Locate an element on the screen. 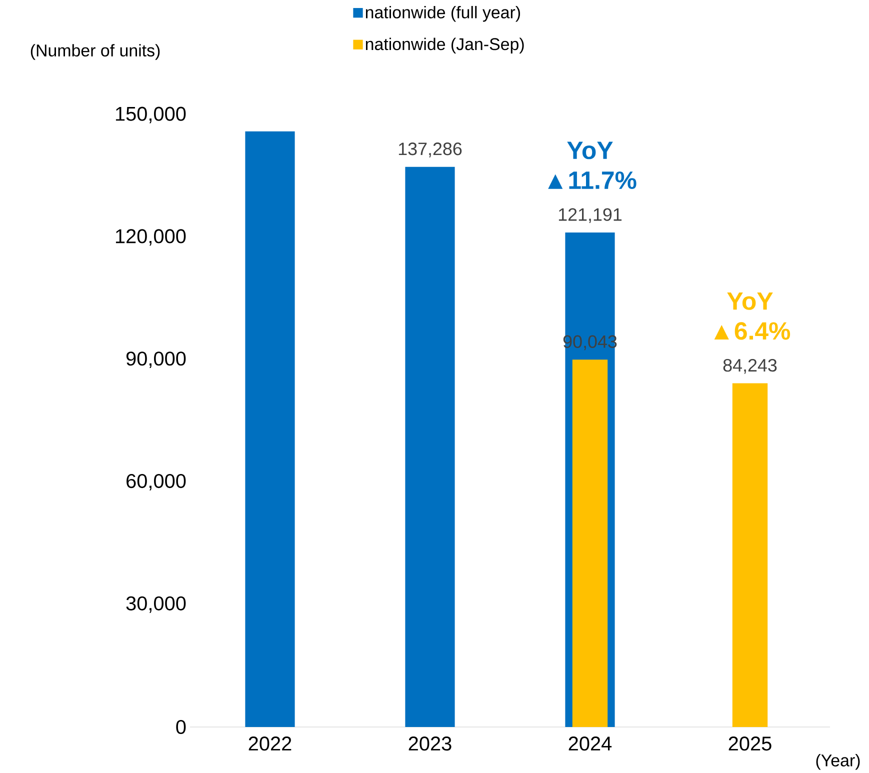 The image size is (869, 773). legend-label: nationwide (full year) is located at coordinates (443, 14).